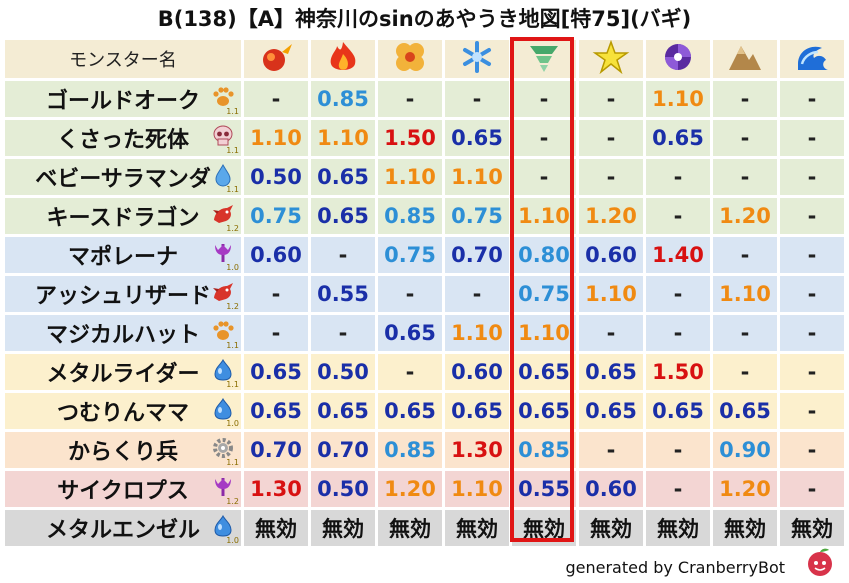  Describe the element at coordinates (424, 255) in the screenshot. I see `table-row: マポレーナ 1.0 0.60-0.75 0.70 0.80 0.60 1.40- -` at that location.